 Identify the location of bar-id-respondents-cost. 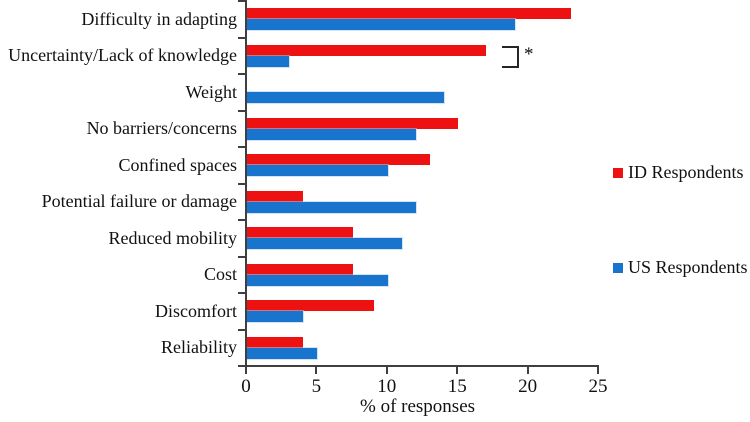
(300, 269).